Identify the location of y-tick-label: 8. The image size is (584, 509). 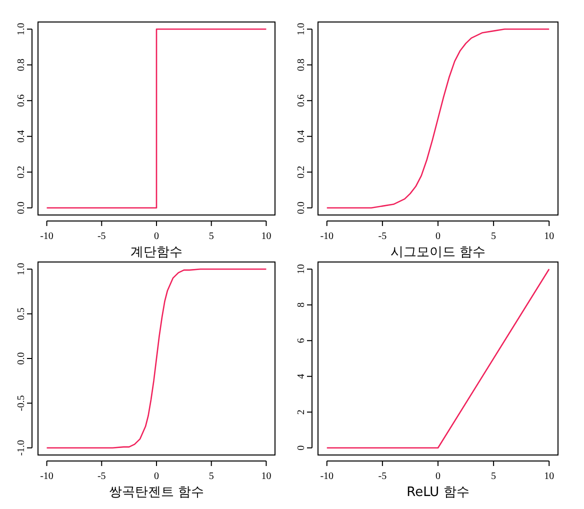
(301, 305).